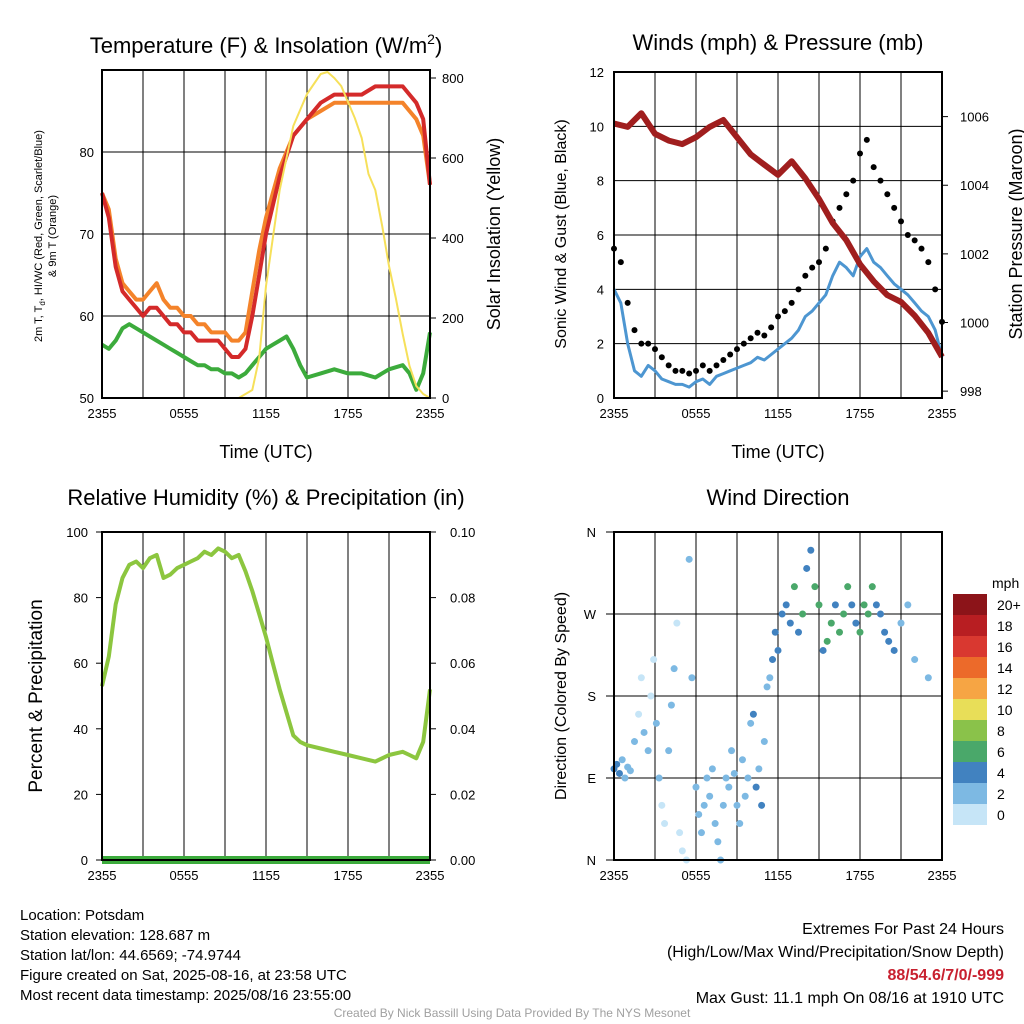 The height and width of the screenshot is (1024, 1024). What do you see at coordinates (597, 126) in the screenshot?
I see `y-tick-label: 10` at bounding box center [597, 126].